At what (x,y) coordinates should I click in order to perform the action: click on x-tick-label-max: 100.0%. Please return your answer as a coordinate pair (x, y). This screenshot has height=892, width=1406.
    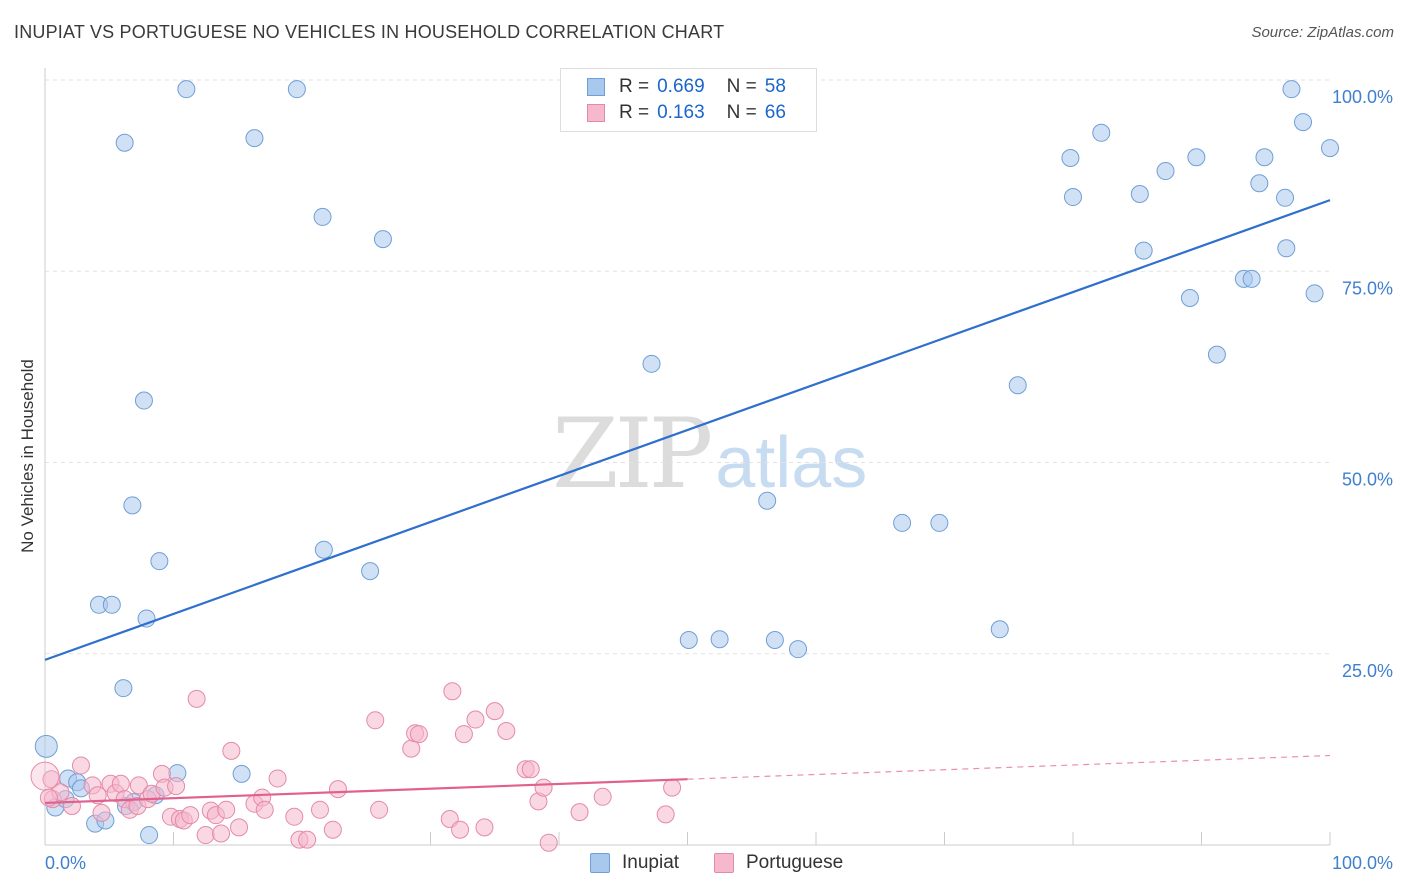
    Looking at the image, I should click on (1362, 863).